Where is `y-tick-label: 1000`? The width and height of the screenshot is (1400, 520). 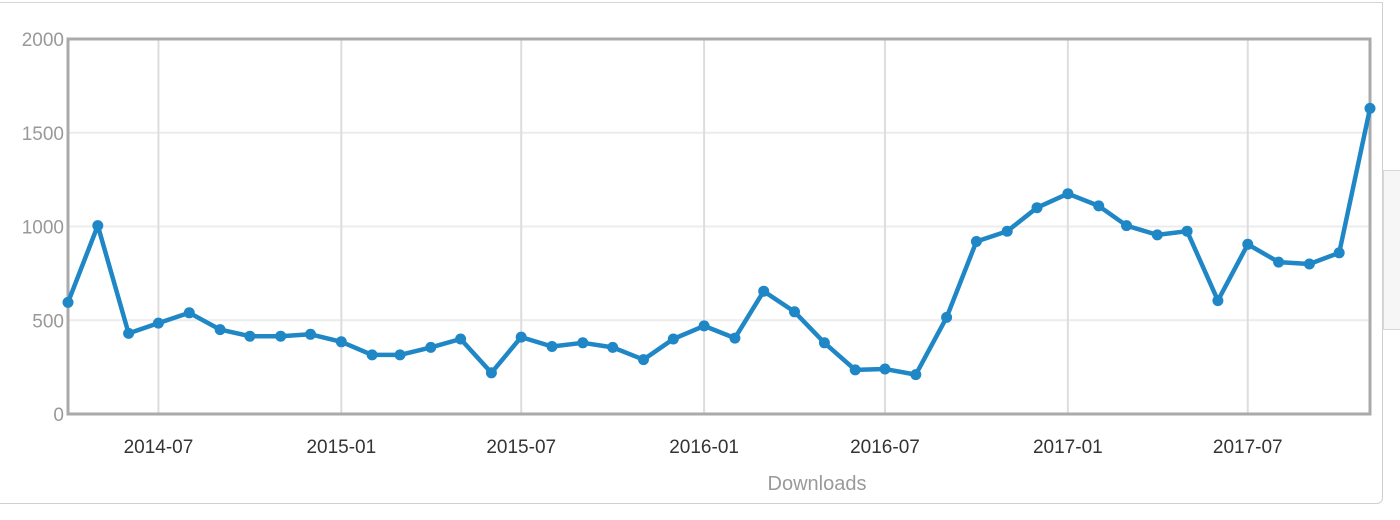 y-tick-label: 1000 is located at coordinates (43, 228).